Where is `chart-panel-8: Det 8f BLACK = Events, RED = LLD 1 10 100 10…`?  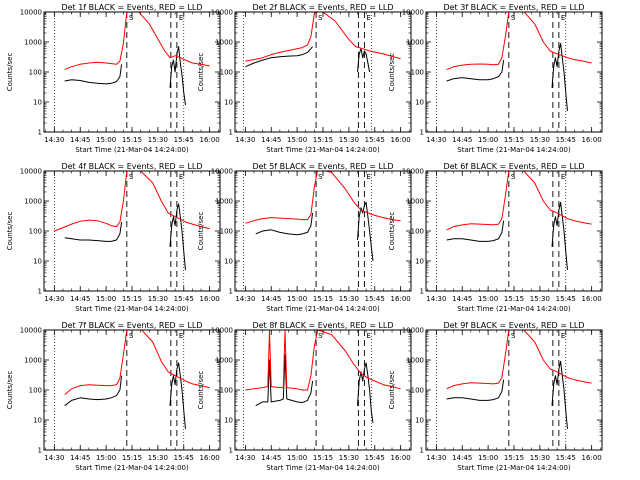 chart-panel-8: Det 8f BLACK = Events, RED = LLD 1 10 100 10… is located at coordinates (304, 396).